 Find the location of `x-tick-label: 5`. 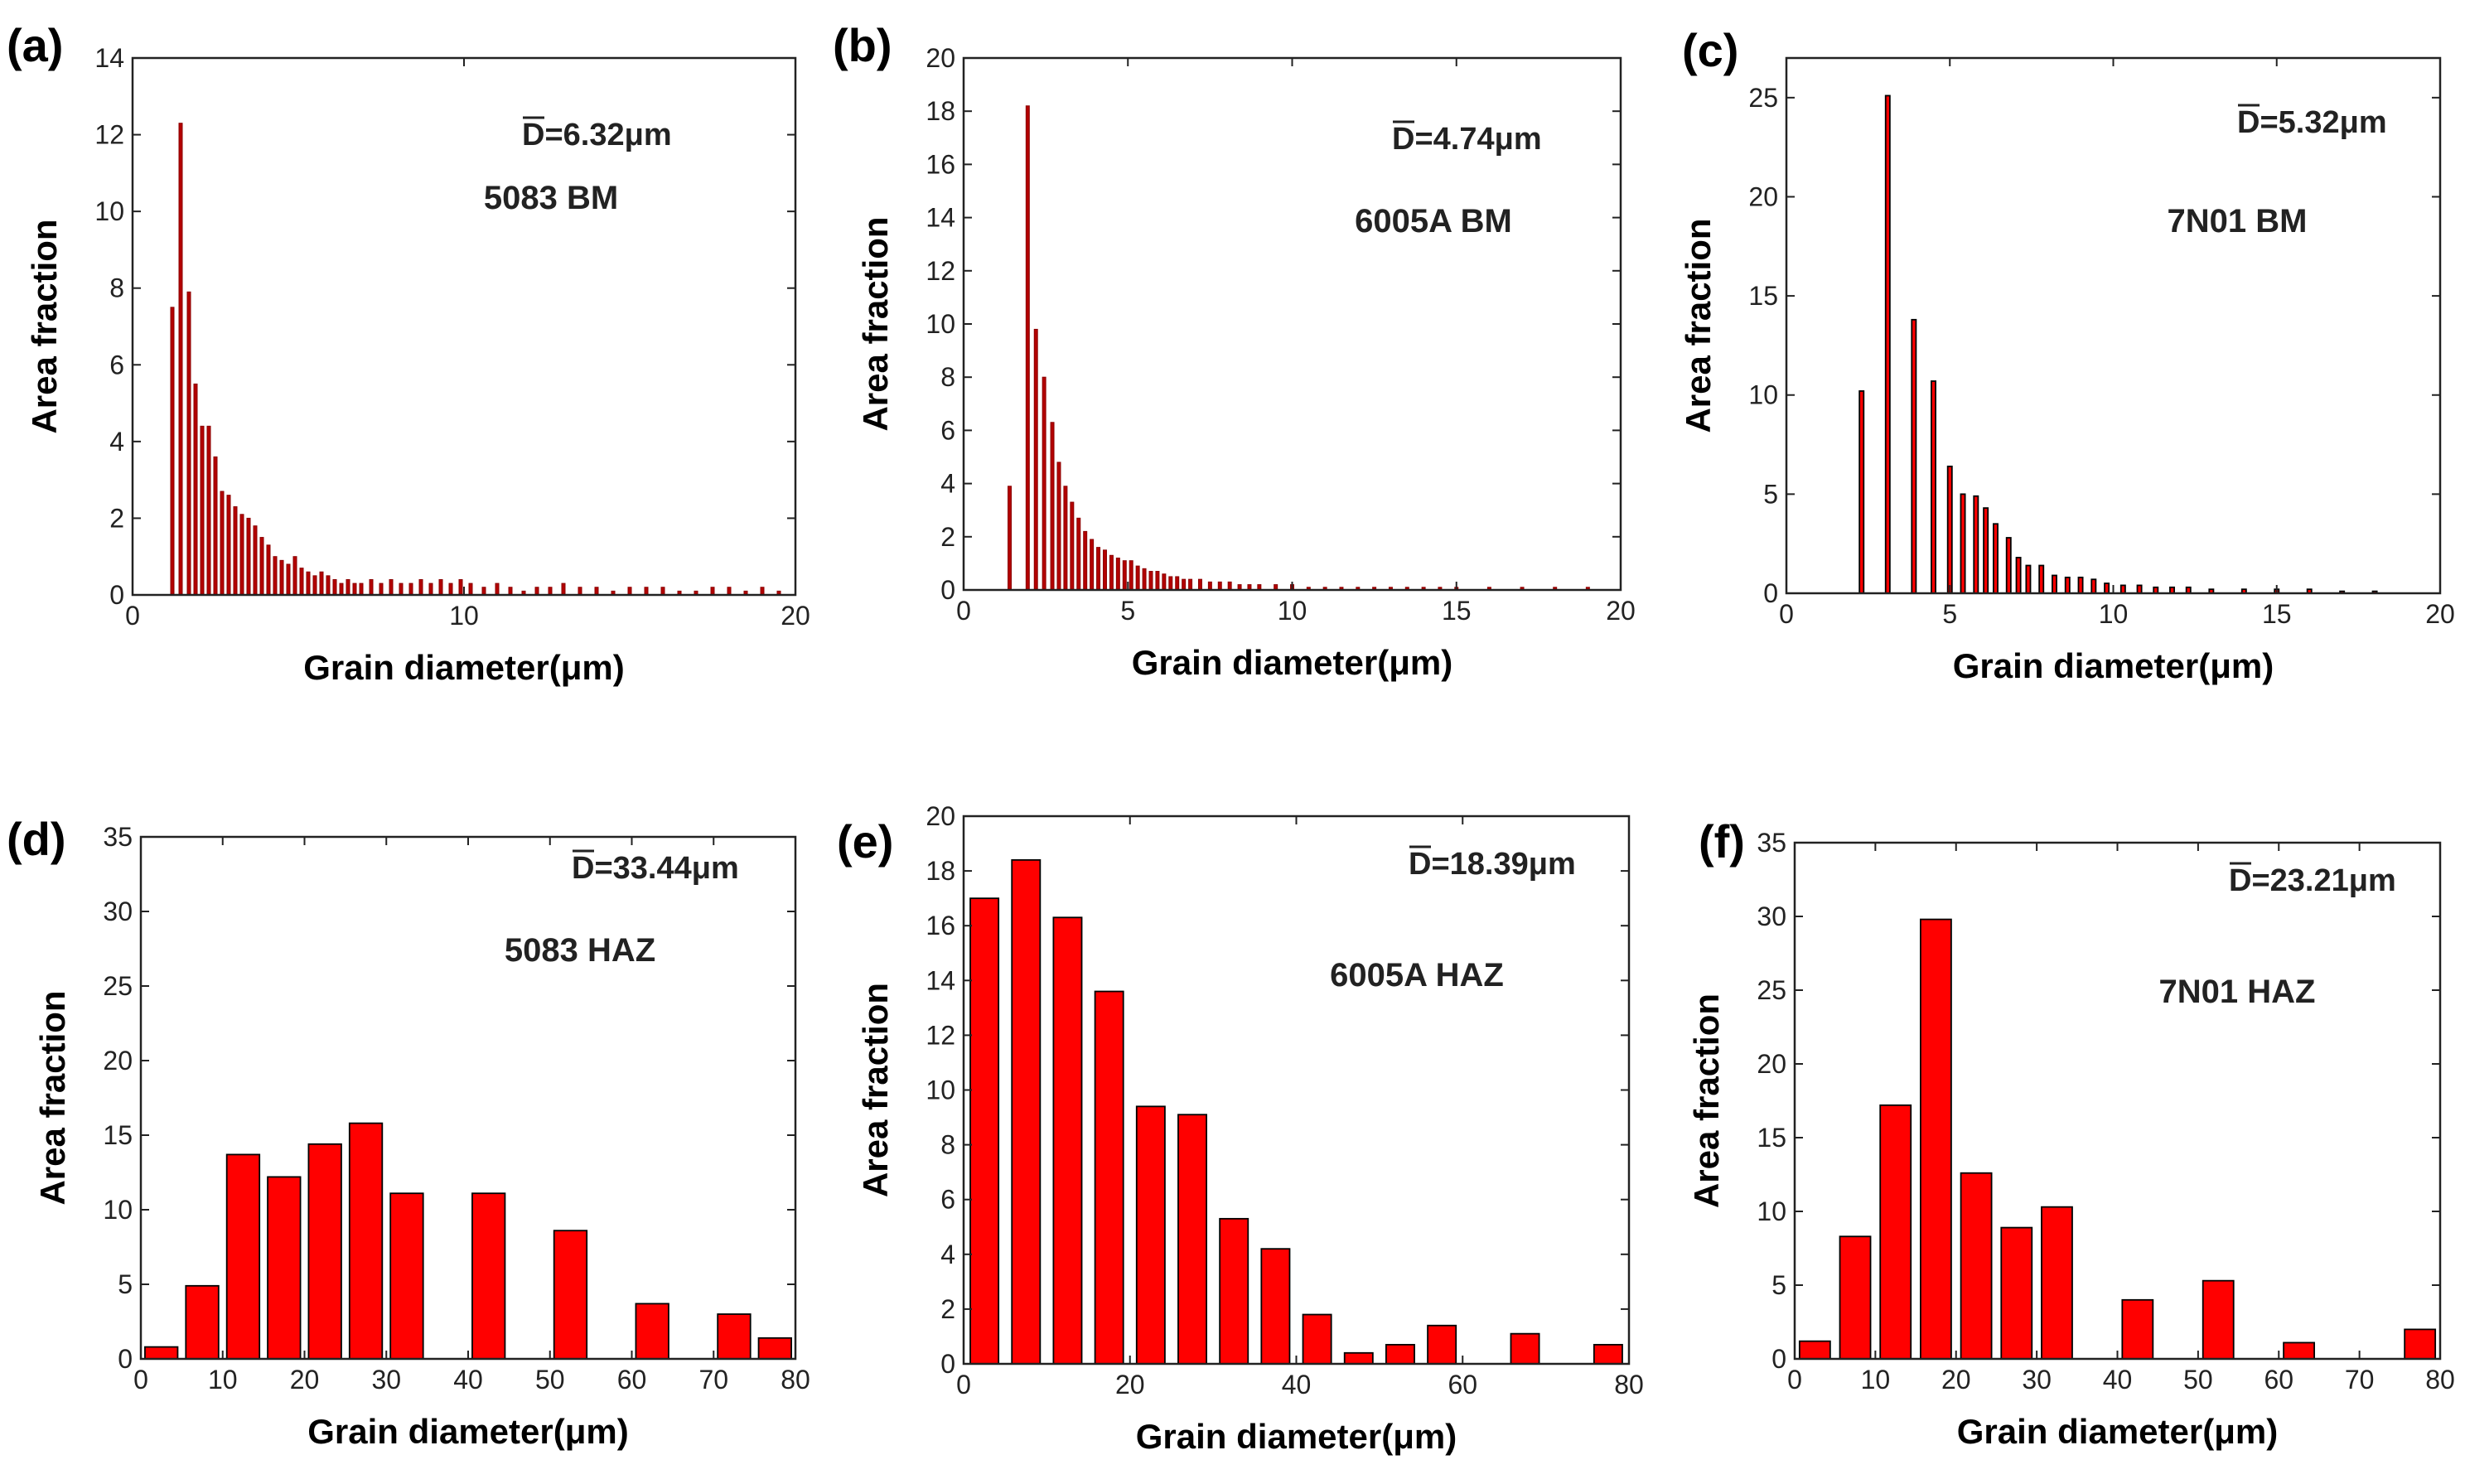

x-tick-label: 5 is located at coordinates (1950, 614).